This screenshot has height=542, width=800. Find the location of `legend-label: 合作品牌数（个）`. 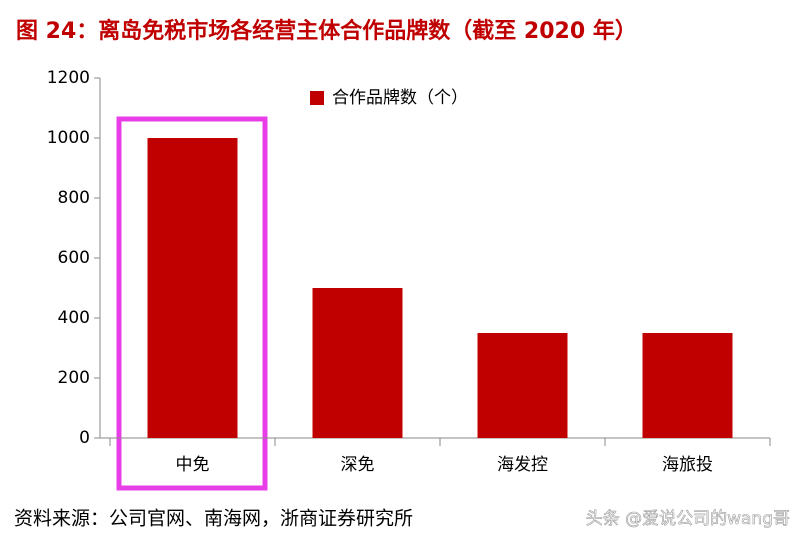

legend-label: 合作品牌数（个） is located at coordinates (400, 98).